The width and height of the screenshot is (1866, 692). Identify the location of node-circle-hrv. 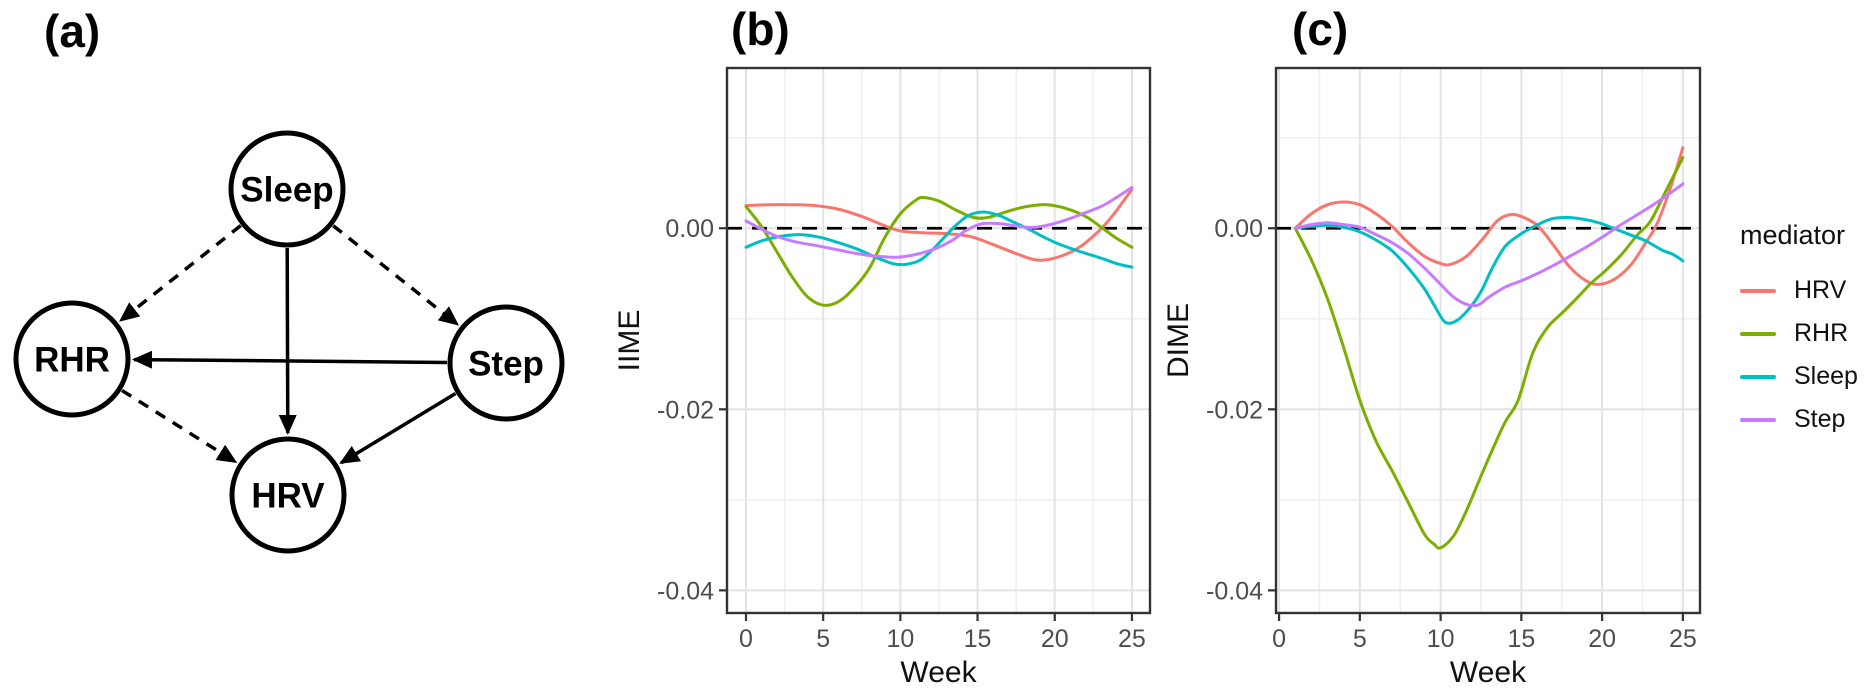
(288, 495).